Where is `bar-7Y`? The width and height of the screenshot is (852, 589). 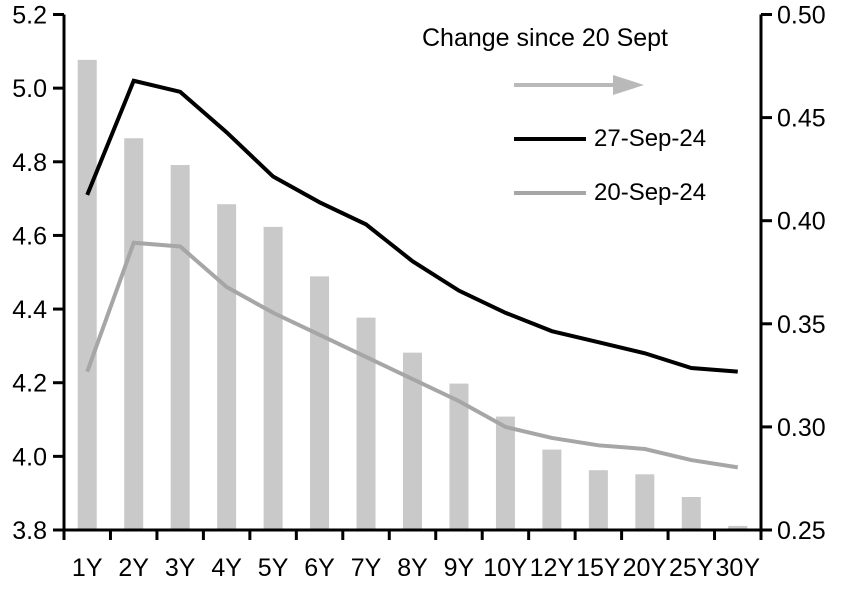
bar-7Y is located at coordinates (366, 423).